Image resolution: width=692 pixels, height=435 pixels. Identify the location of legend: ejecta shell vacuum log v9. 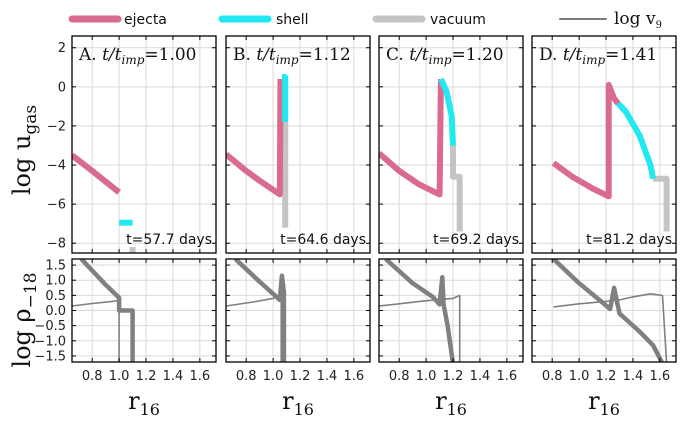
(365, 20).